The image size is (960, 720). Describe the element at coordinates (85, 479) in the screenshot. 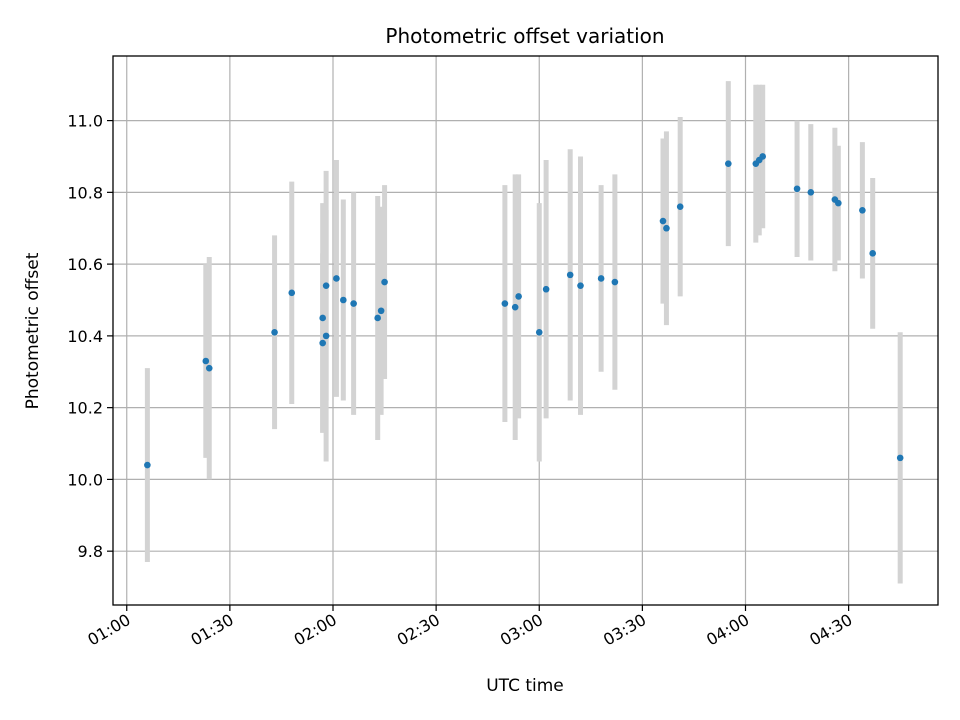

I see `y-tick-label: 10.0` at that location.